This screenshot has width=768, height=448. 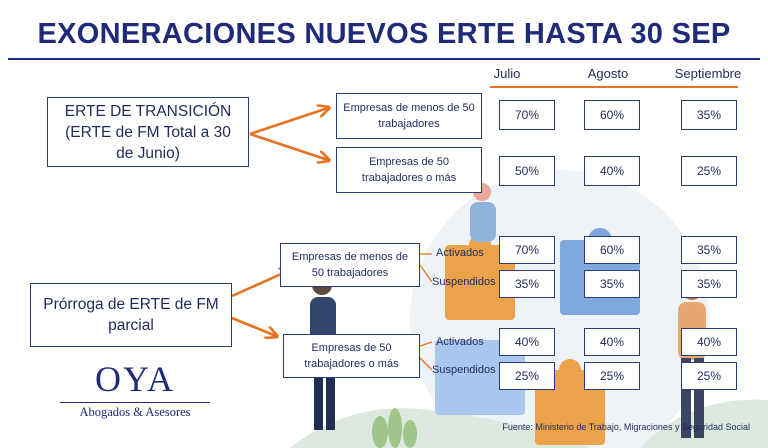 I want to click on transicion-50-mas-box: Empresas de 50 trabajadores o más, so click(x=409, y=170).